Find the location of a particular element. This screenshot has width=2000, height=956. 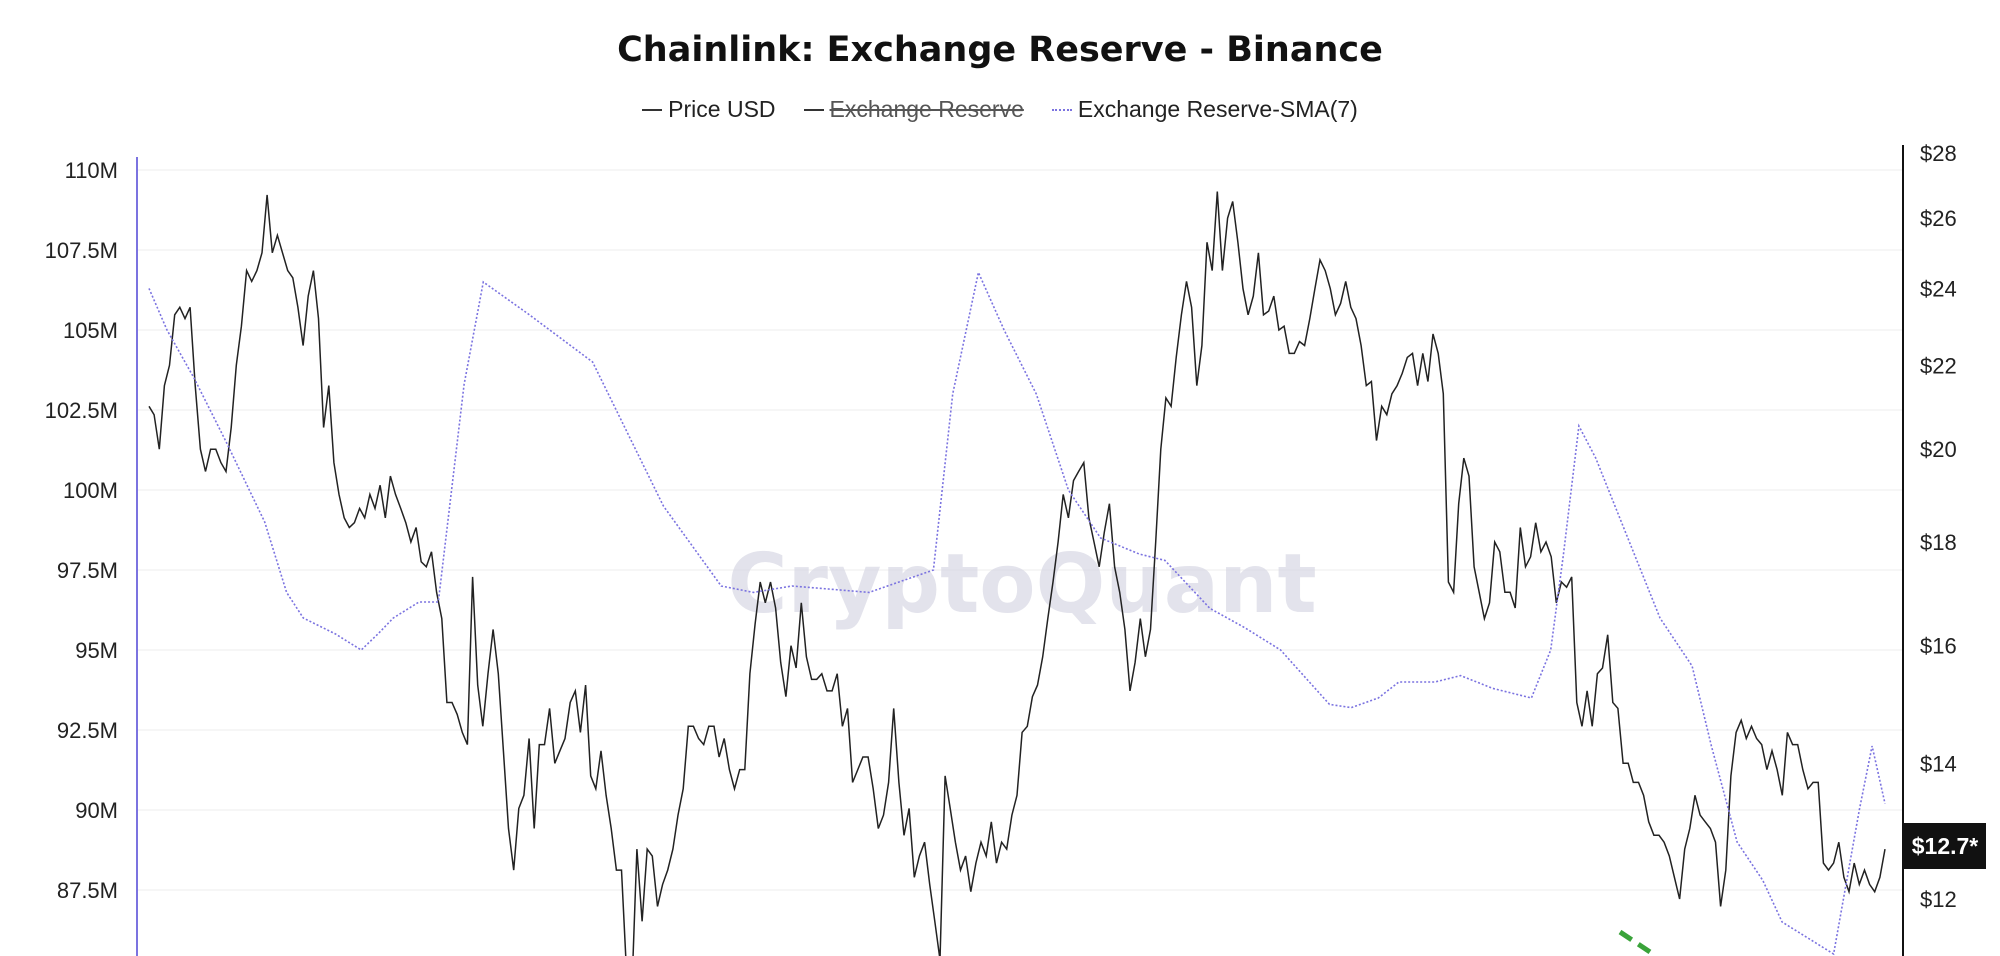

legend-swatch-exchange-reserve is located at coordinates (813, 109).